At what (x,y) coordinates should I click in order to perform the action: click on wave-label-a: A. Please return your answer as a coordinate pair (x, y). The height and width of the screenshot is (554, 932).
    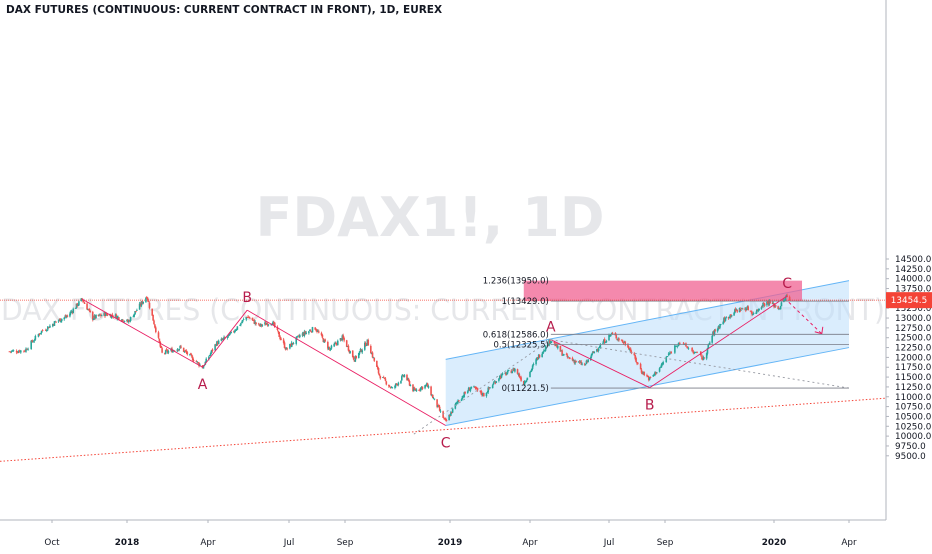
    Looking at the image, I should click on (203, 385).